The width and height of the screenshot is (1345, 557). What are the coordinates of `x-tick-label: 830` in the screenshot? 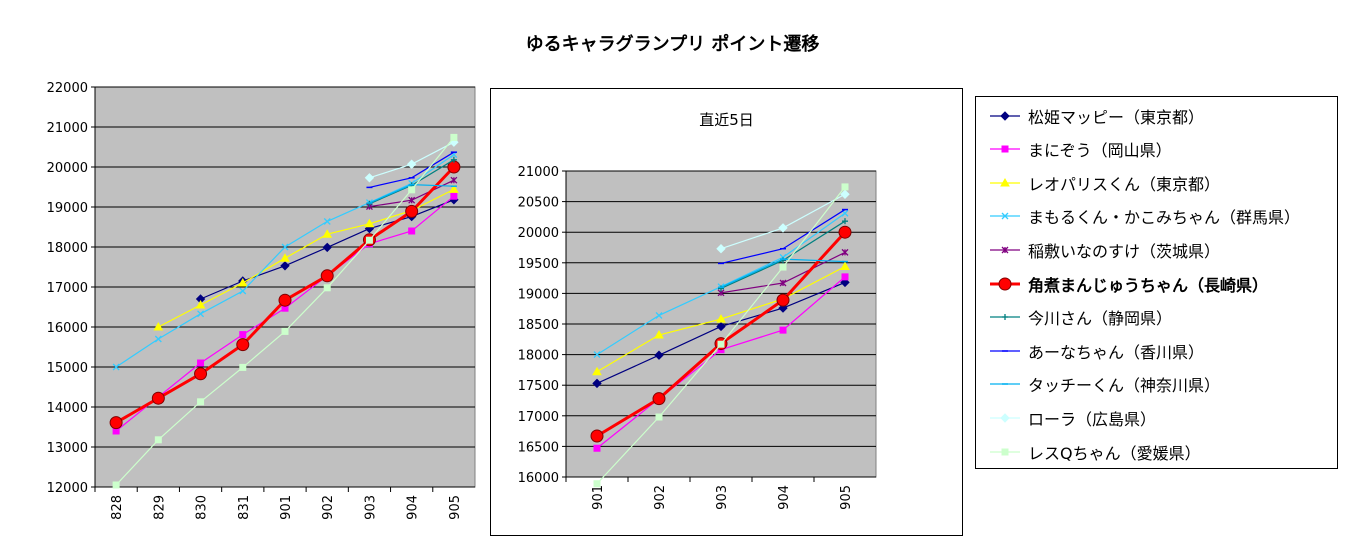 It's located at (202, 507).